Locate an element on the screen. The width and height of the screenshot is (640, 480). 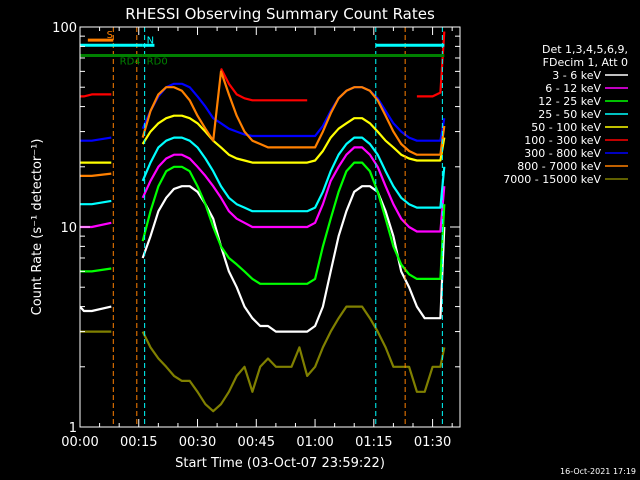
legend-label-7: 800 - 7000 keV is located at coordinates (559, 166).